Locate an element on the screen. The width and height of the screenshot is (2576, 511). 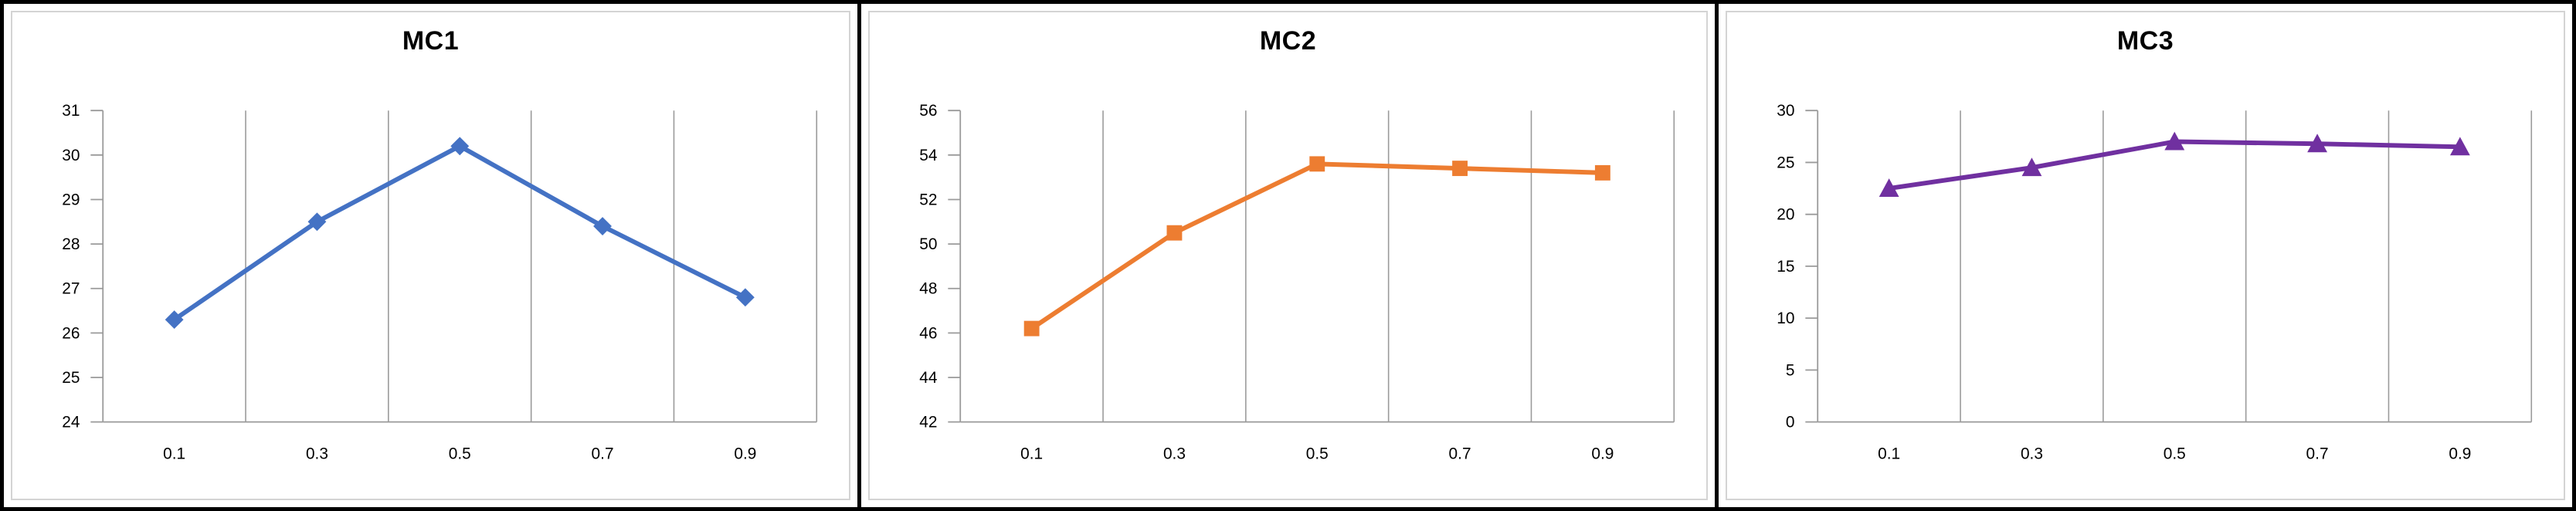
y-axis-tick-label: 56 is located at coordinates (928, 111).